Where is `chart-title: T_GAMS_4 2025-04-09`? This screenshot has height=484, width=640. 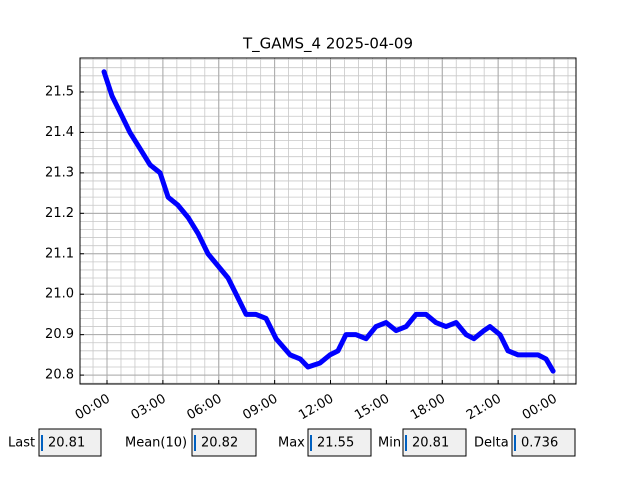
chart-title: T_GAMS_4 2025-04-09 is located at coordinates (327, 44).